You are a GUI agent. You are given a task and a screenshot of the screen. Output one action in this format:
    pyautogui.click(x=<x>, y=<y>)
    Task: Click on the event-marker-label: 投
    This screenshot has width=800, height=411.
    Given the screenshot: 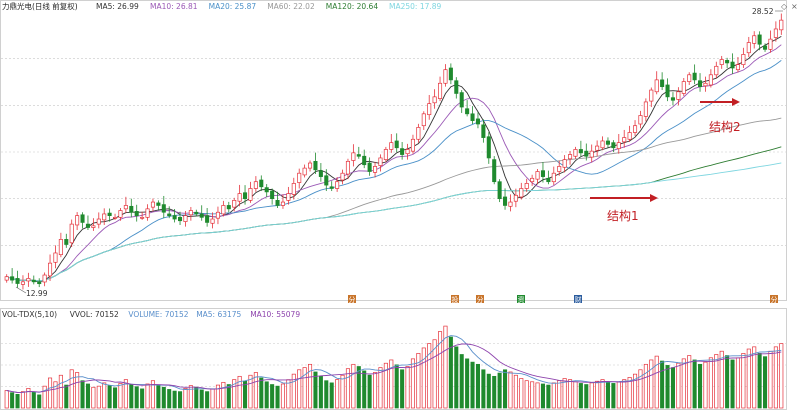 What is the action you would take?
    pyautogui.click(x=455, y=299)
    